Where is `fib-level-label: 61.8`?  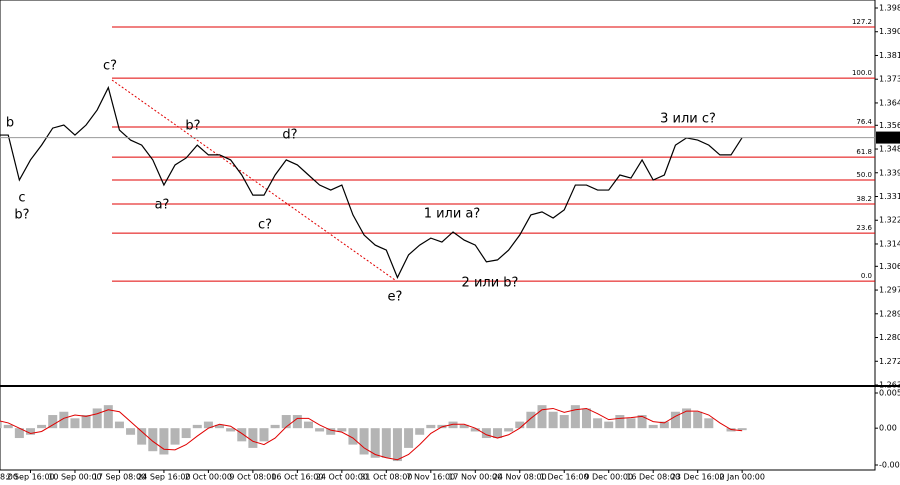 fib-level-label: 61.8 is located at coordinates (864, 152).